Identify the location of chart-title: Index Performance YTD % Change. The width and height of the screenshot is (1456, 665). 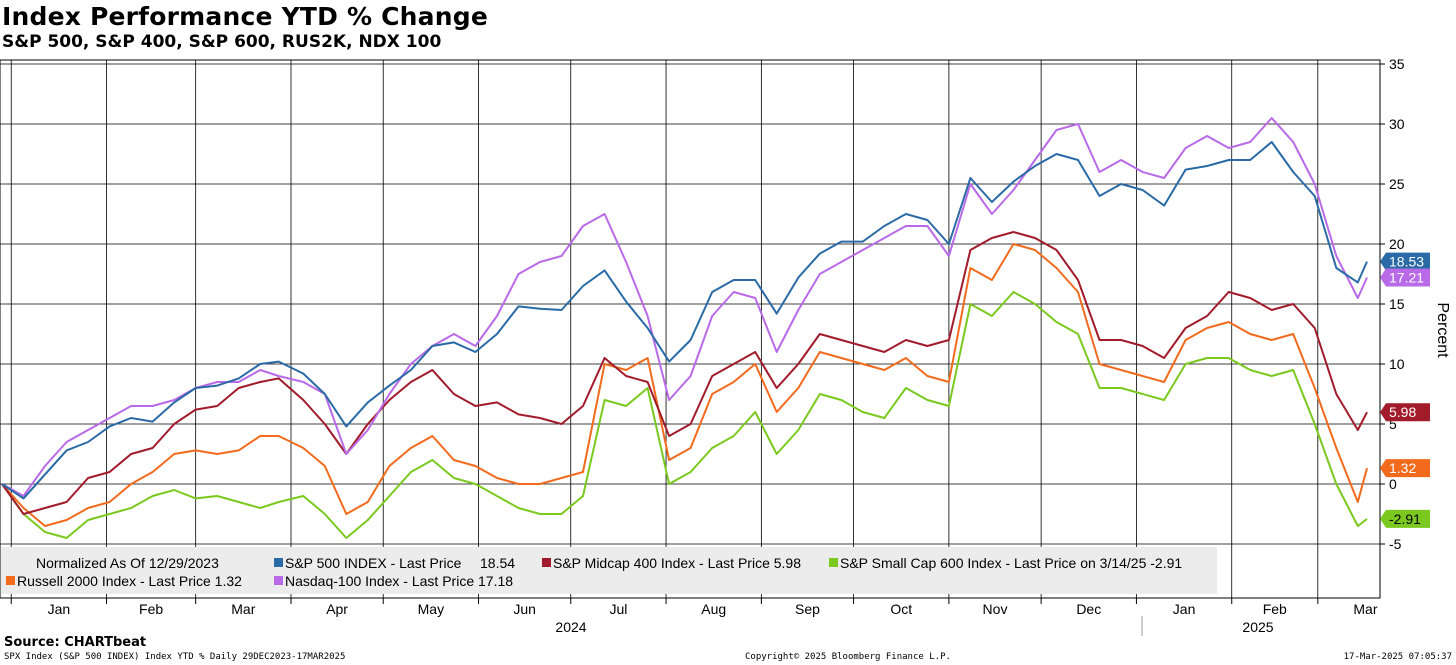
(245, 16).